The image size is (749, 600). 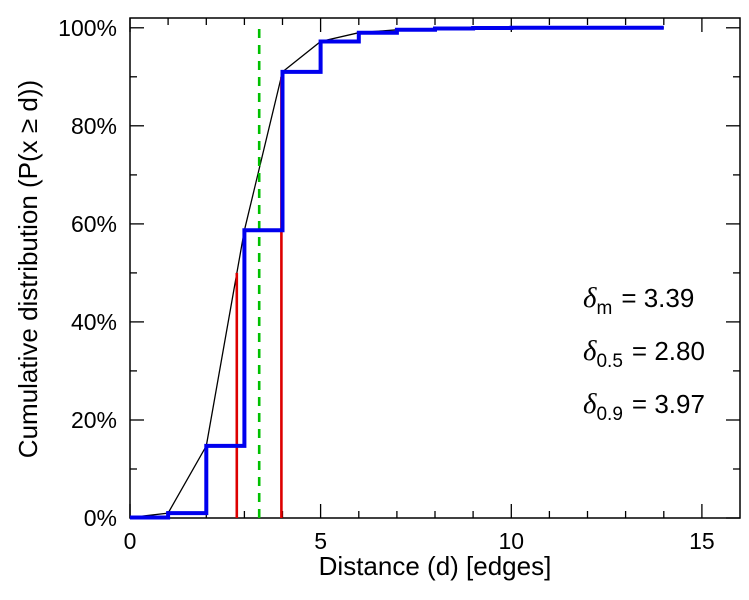 What do you see at coordinates (87, 28) in the screenshot?
I see `y-tick-label: 100%` at bounding box center [87, 28].